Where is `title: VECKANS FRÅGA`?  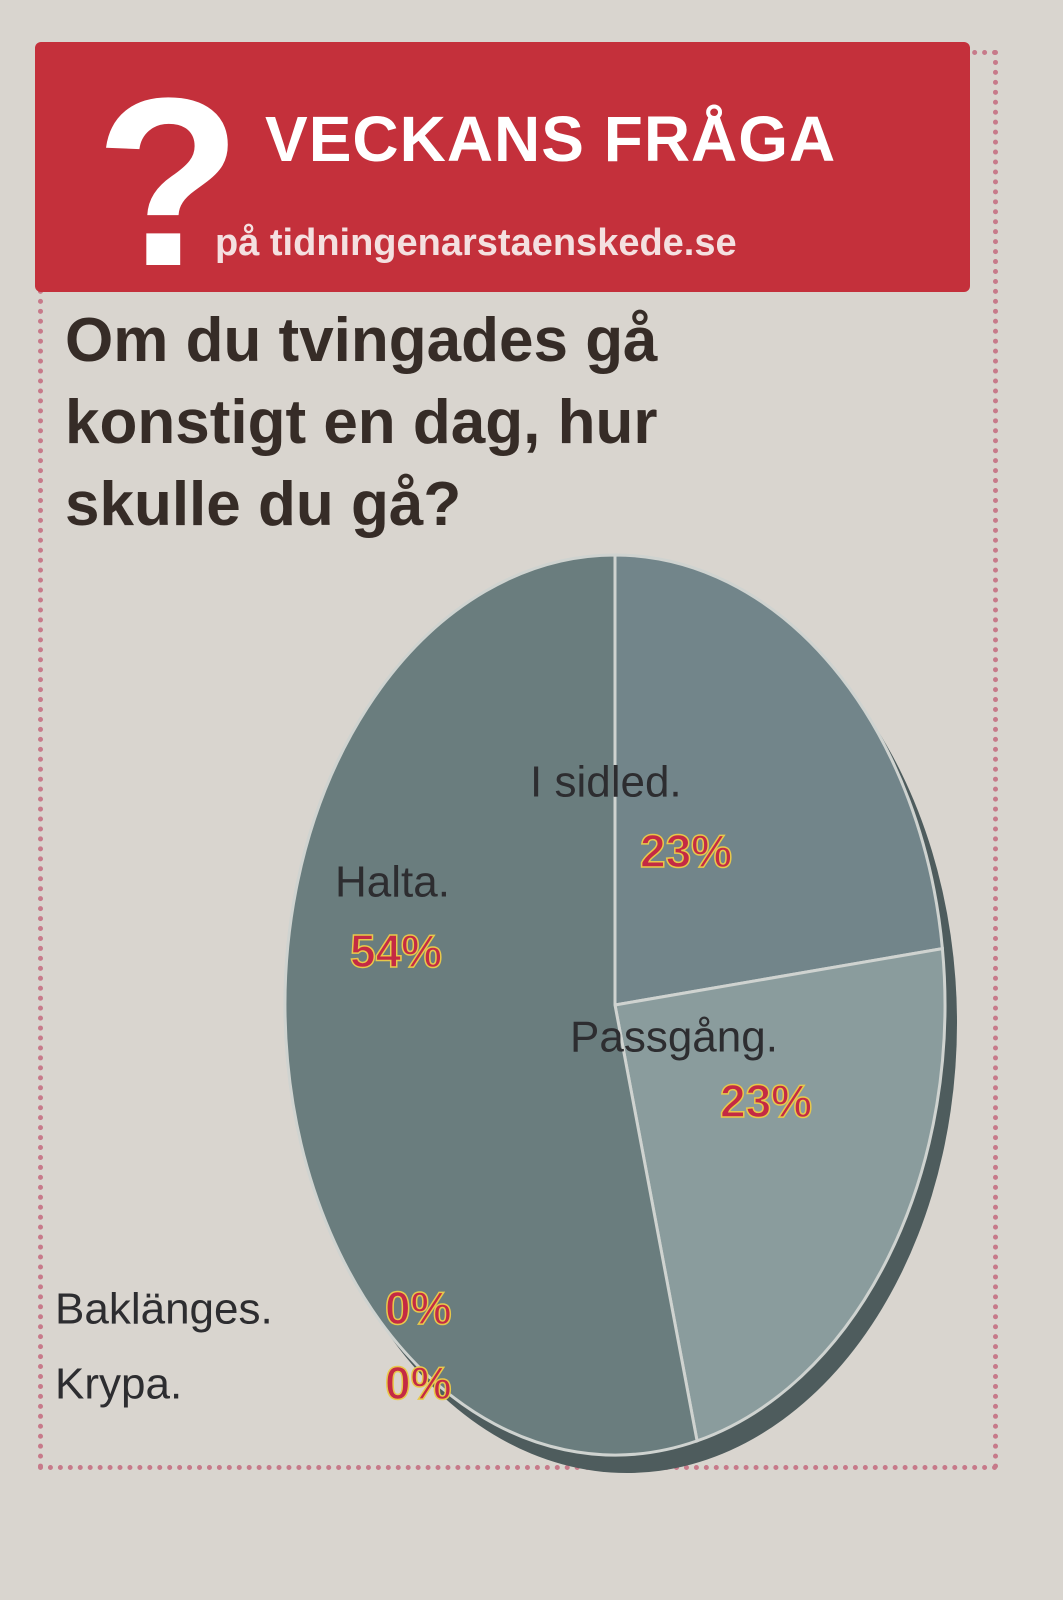 title: VECKANS FRÅGA is located at coordinates (551, 139).